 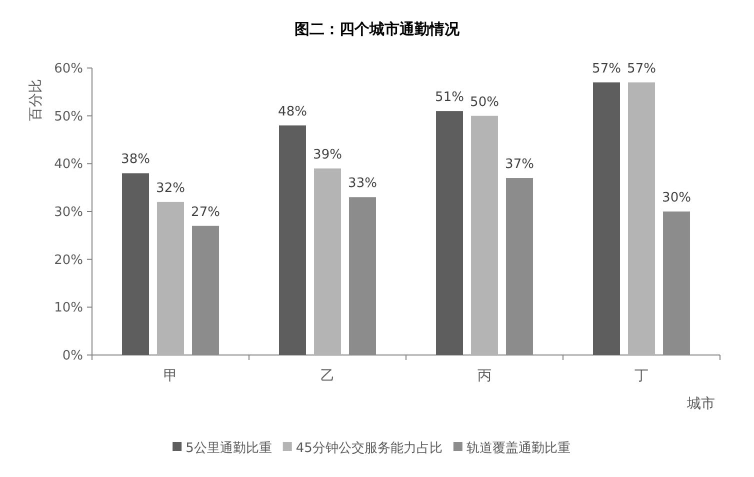 What do you see at coordinates (518, 448) in the screenshot?
I see `legend-label: 轨道覆盖通勤比重` at bounding box center [518, 448].